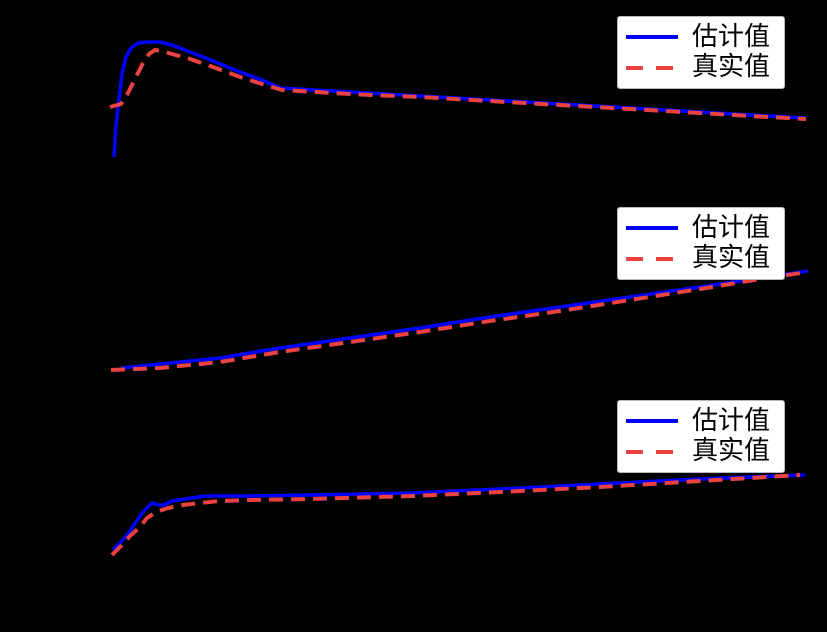  Describe the element at coordinates (458, 84) in the screenshot. I see `panel-1-truth-line` at that location.